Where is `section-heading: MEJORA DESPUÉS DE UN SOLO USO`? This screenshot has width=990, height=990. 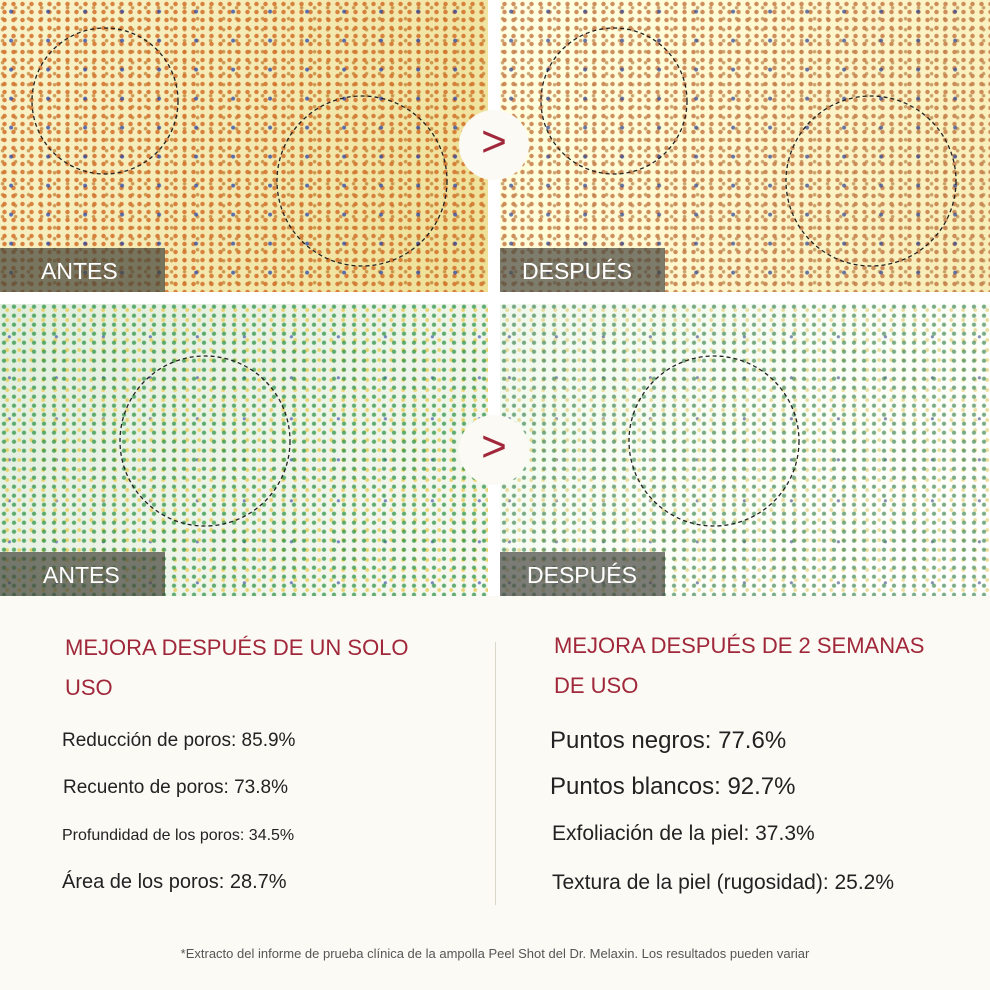
section-heading: MEJORA DESPUÉS DE UN SOLO USO is located at coordinates (237, 667).